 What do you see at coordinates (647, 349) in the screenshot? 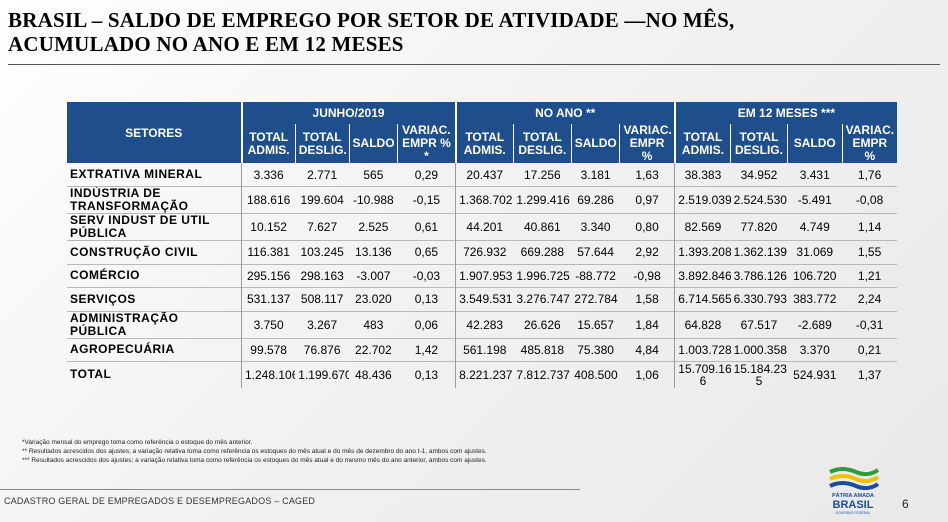
I see `table-cell: 4,84` at bounding box center [647, 349].